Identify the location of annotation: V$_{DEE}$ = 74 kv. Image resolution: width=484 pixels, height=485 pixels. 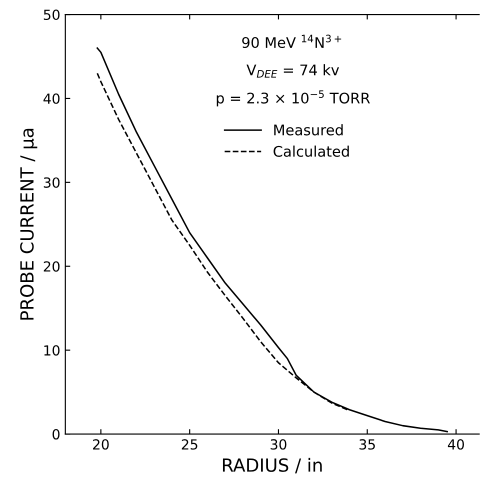
(293, 71).